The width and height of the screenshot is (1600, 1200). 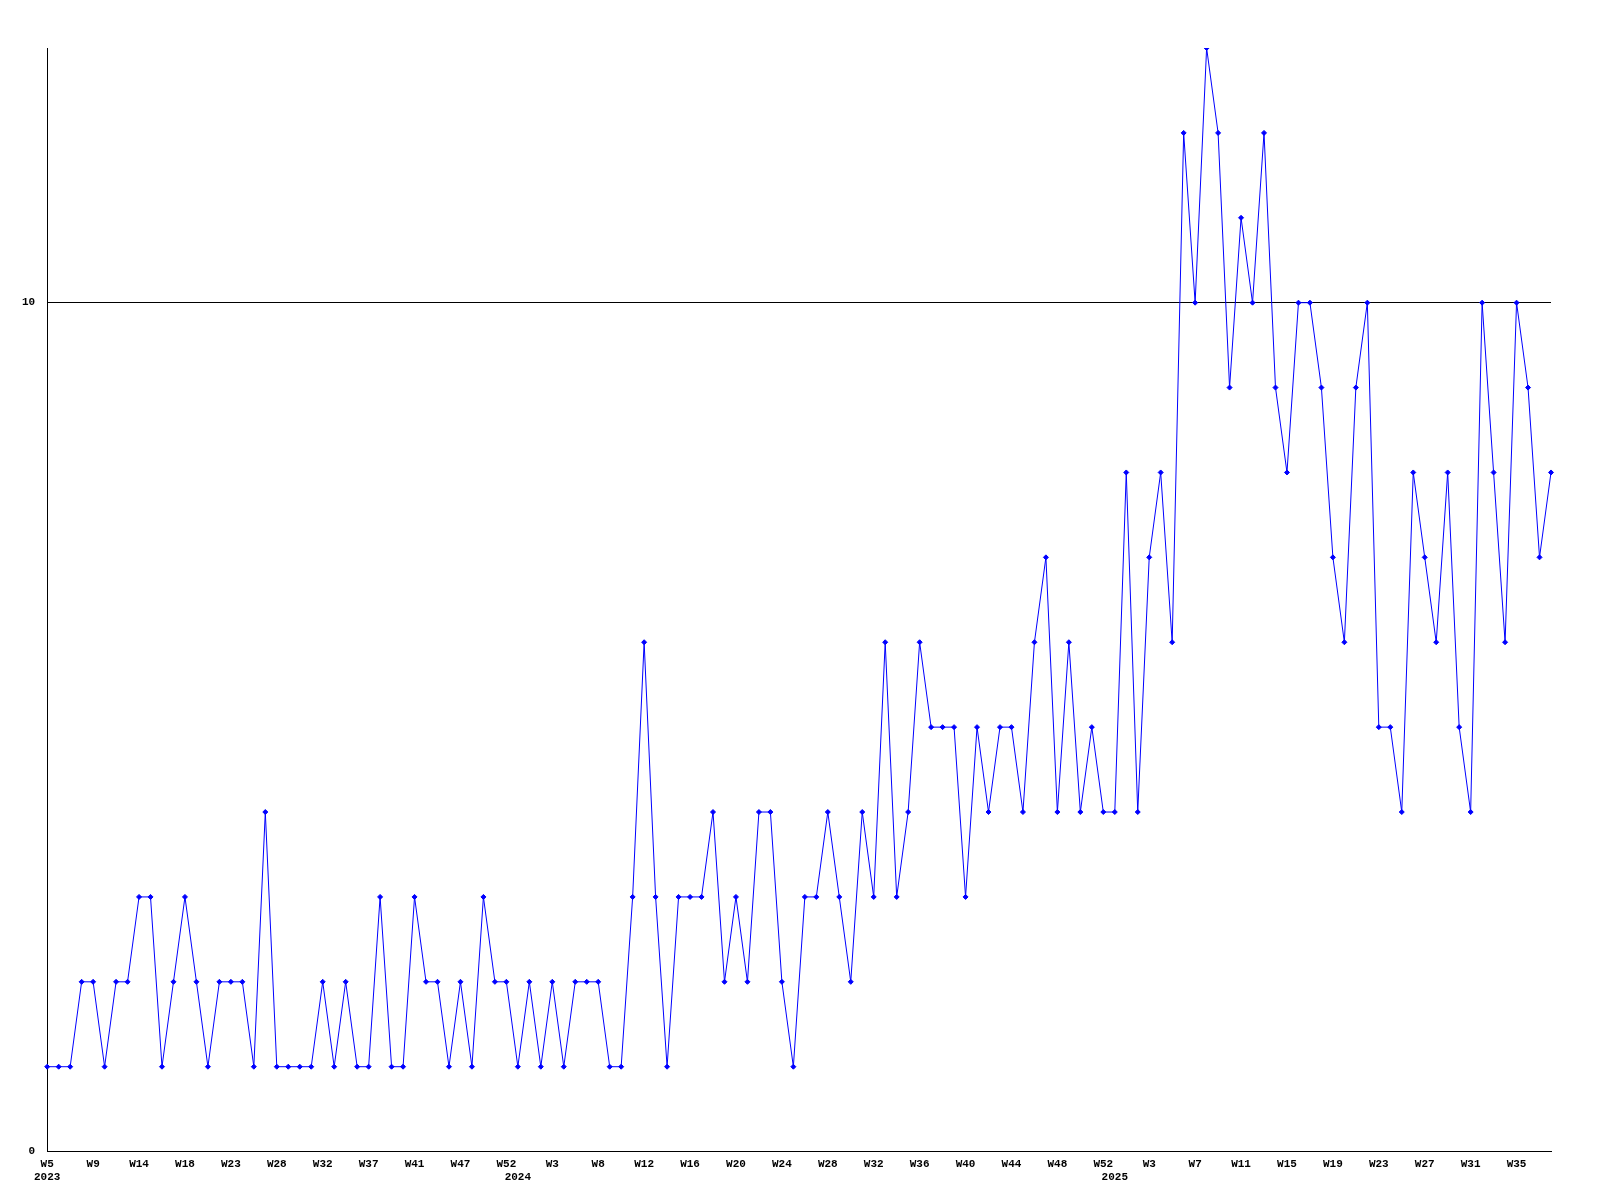 I want to click on x-tick-label: W27, so click(x=1424, y=1163).